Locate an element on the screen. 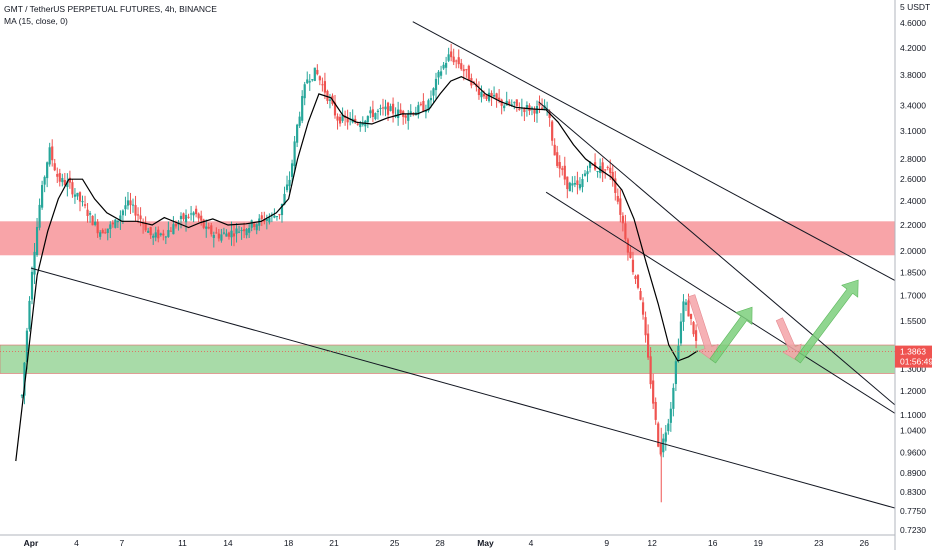 The image size is (932, 550). price-tick-label: 3.1000 is located at coordinates (913, 131).